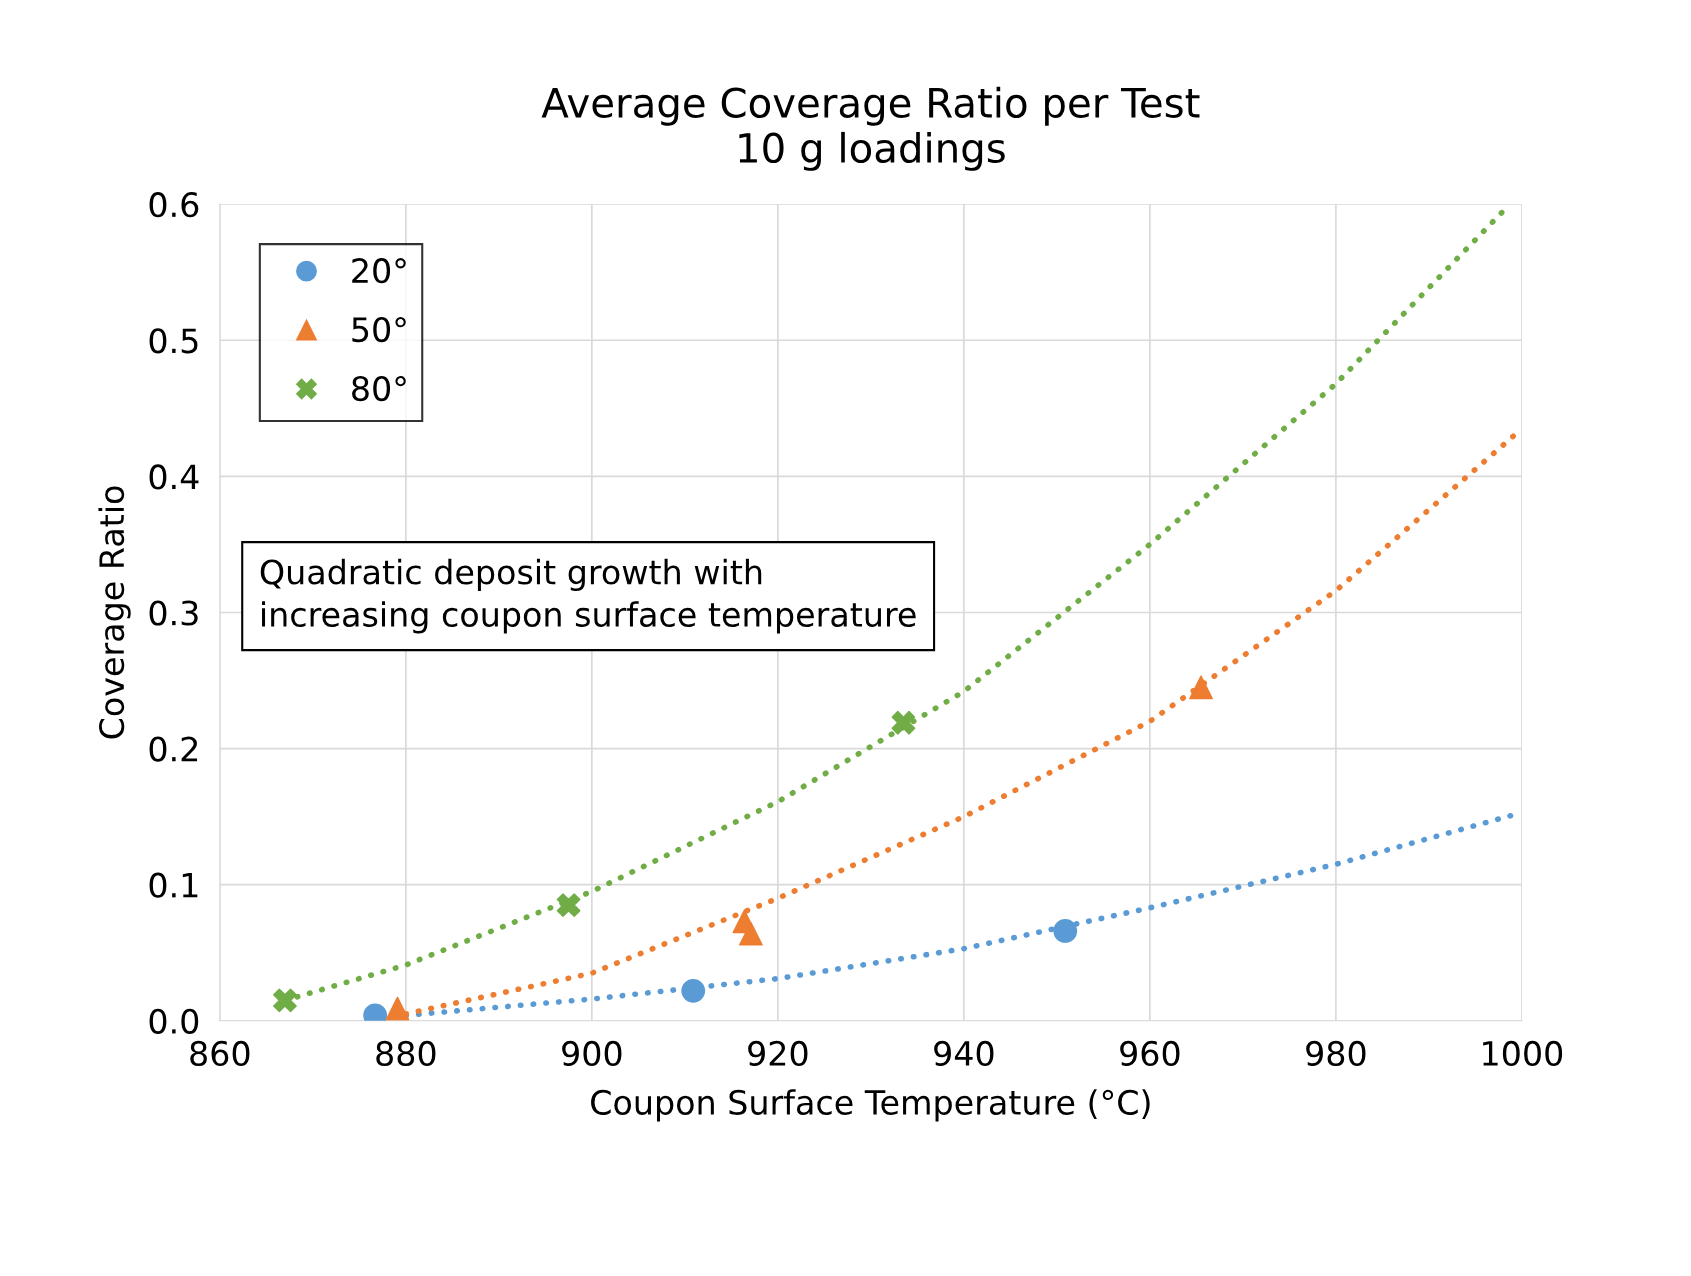  Describe the element at coordinates (379, 388) in the screenshot. I see `legend-label: 80°` at that location.